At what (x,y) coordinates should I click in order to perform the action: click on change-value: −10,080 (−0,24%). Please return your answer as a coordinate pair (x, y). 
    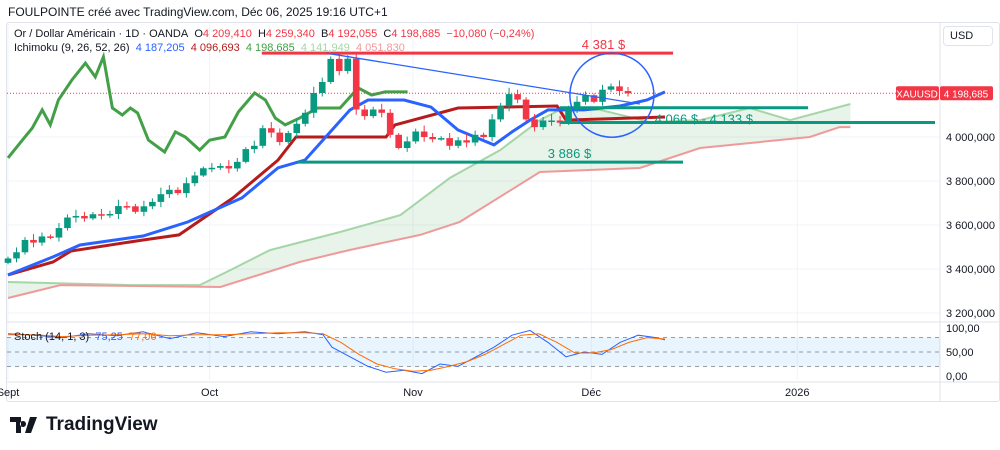
    Looking at the image, I should click on (490, 34).